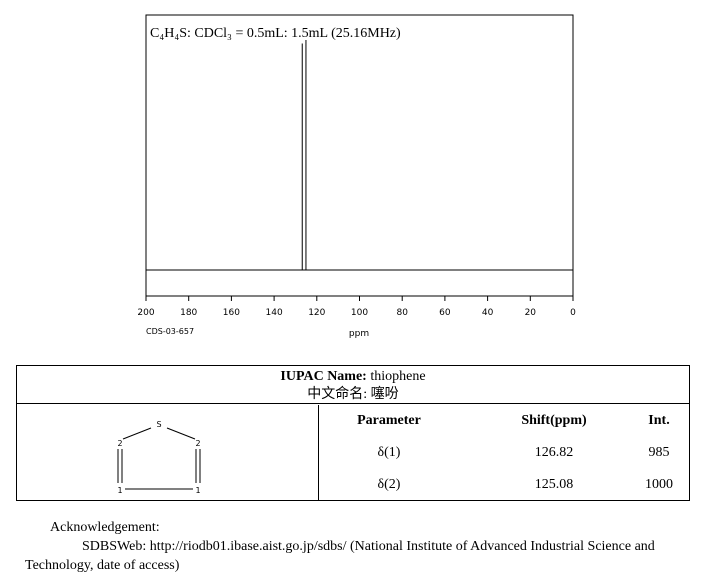  What do you see at coordinates (274, 313) in the screenshot?
I see `x-tick-label: 140` at bounding box center [274, 313].